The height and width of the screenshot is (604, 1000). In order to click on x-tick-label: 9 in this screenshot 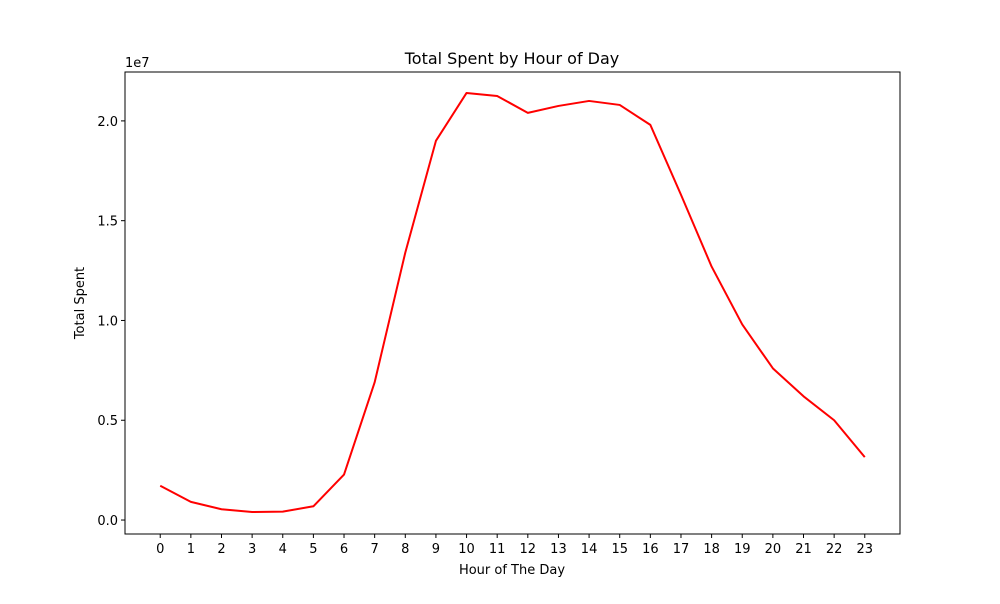, I will do `click(436, 549)`.